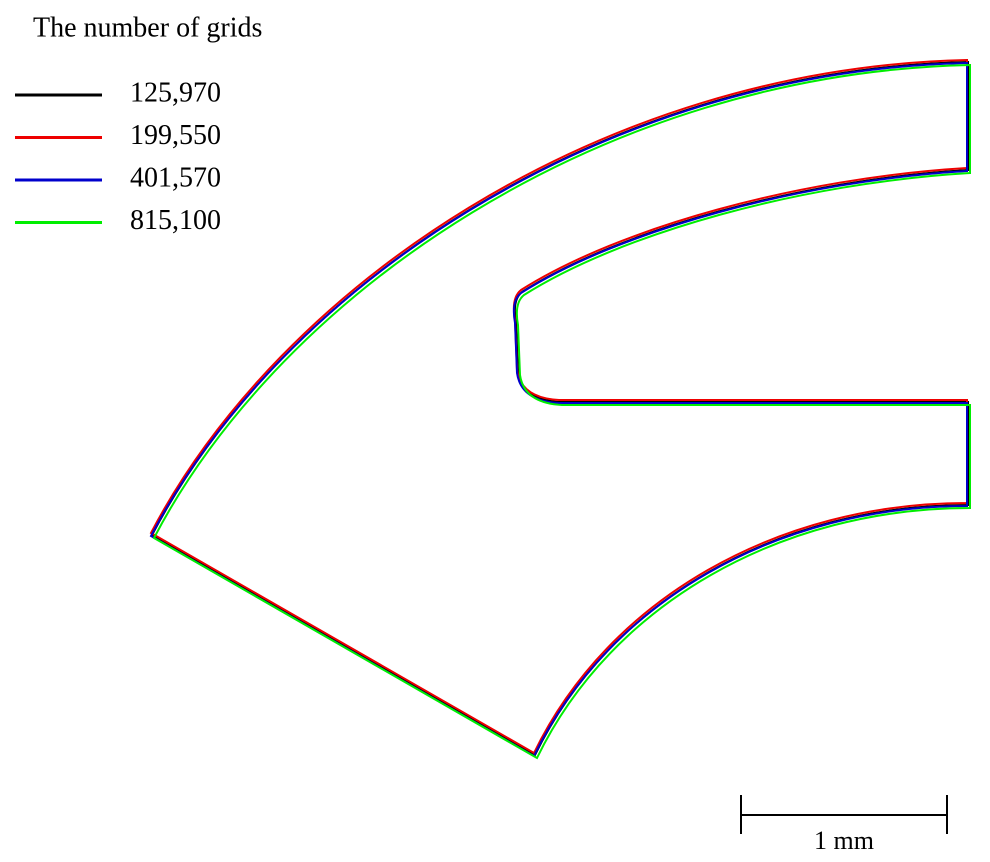  Describe the element at coordinates (844, 840) in the screenshot. I see `scale-label: 1 mm` at that location.